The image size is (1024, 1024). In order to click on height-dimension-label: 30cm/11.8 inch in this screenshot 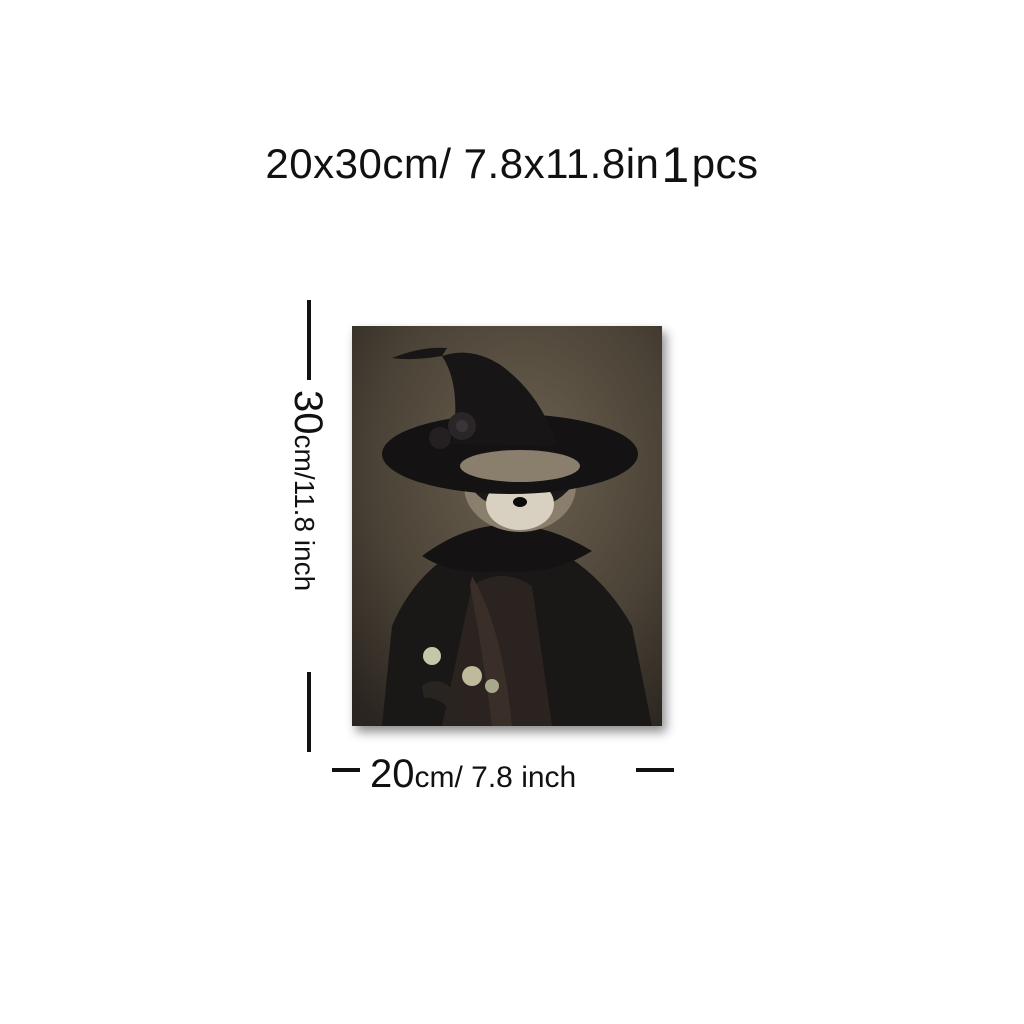, I will do `click(308, 560)`.